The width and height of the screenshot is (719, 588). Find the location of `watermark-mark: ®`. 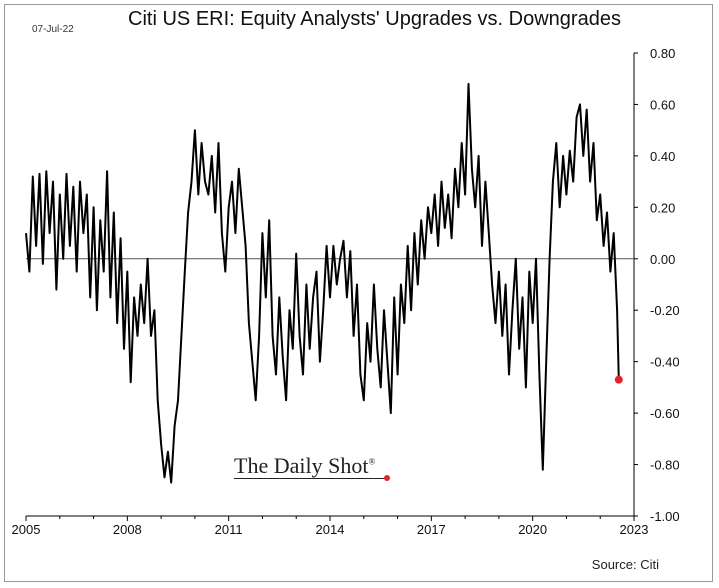

watermark-mark: ® is located at coordinates (372, 461).